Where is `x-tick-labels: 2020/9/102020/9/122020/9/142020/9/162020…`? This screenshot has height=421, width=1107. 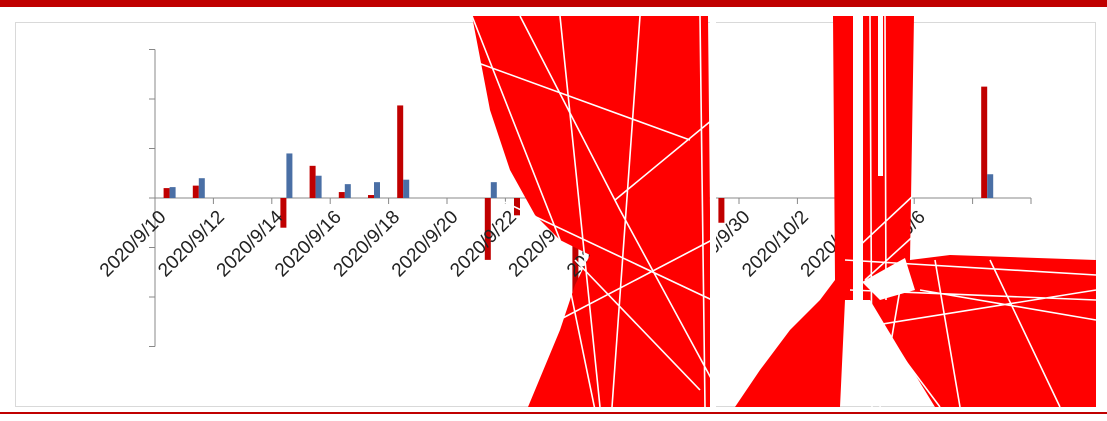 x-tick-labels: 2020/9/102020/9/122020/9/142020/9/162020… is located at coordinates (513, 243).